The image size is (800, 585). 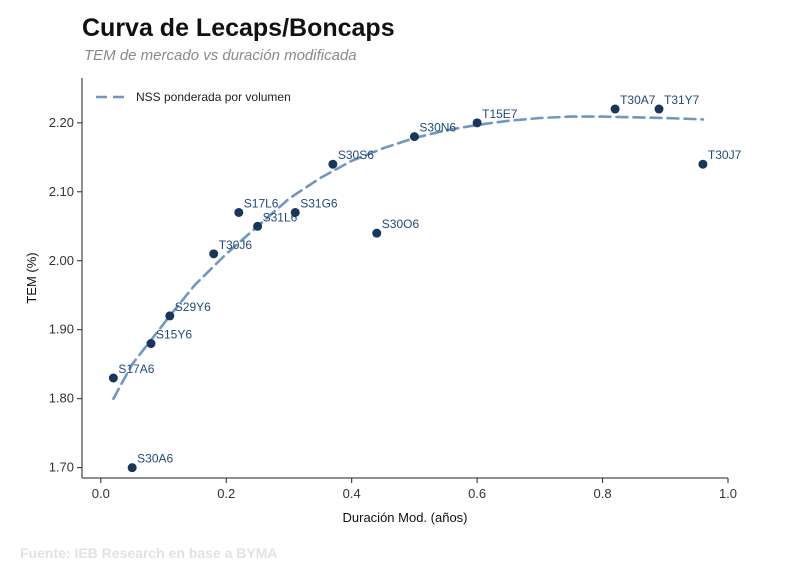 I want to click on x-tick-label: 1.0, so click(x=728, y=493).